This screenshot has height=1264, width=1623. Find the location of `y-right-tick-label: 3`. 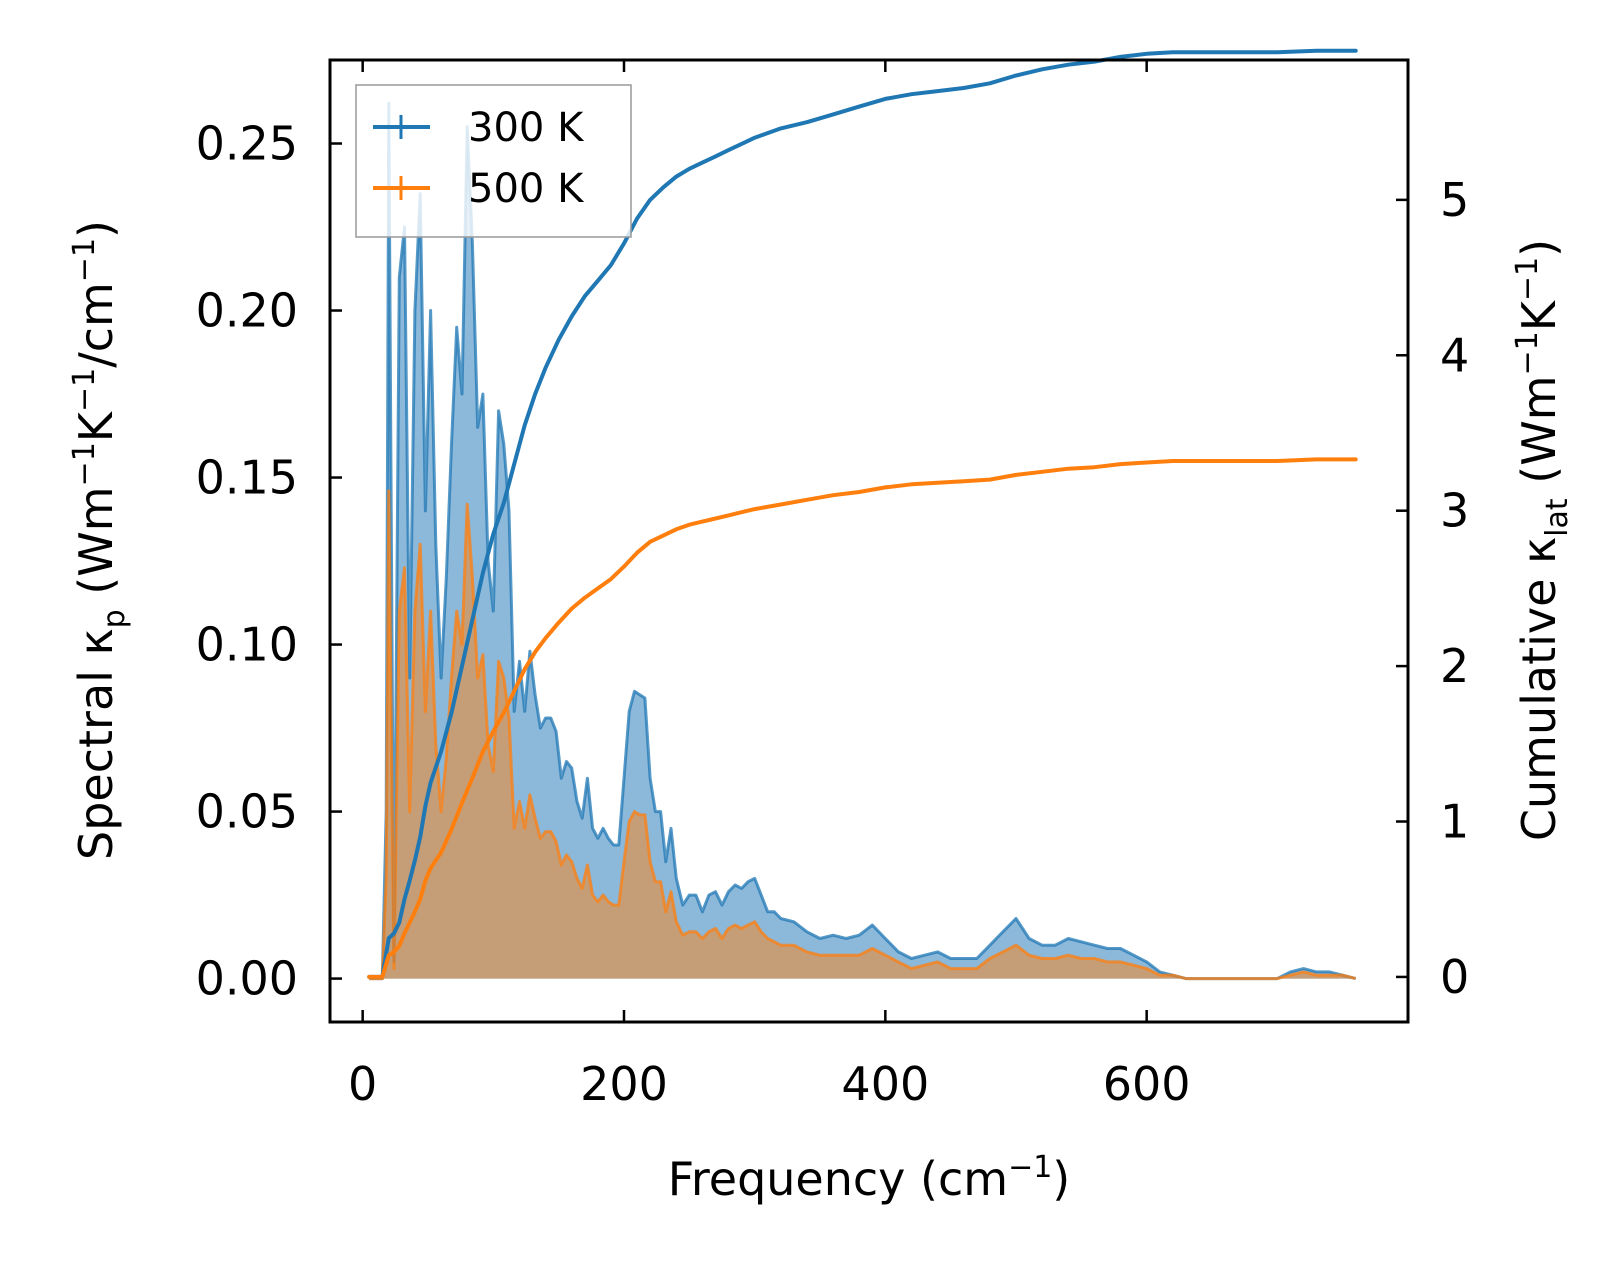

y-right-tick-label: 3 is located at coordinates (1454, 511).